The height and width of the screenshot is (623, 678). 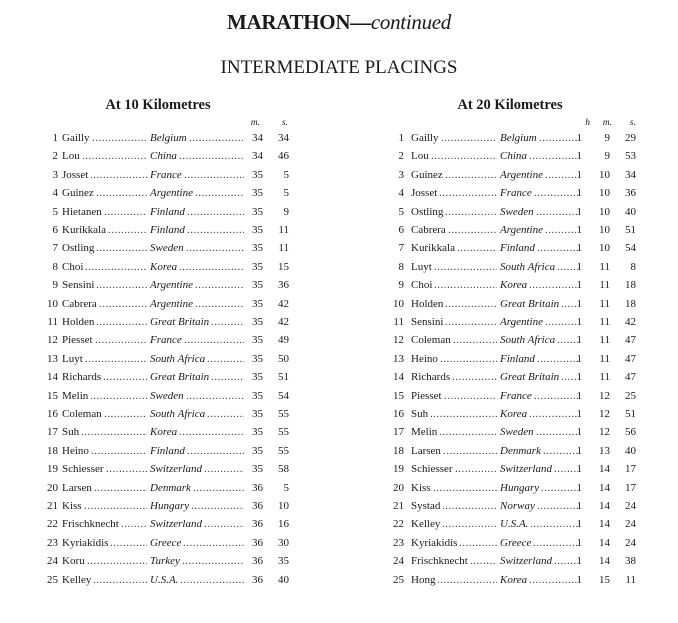 I want to click on country: Norway, so click(x=517, y=506).